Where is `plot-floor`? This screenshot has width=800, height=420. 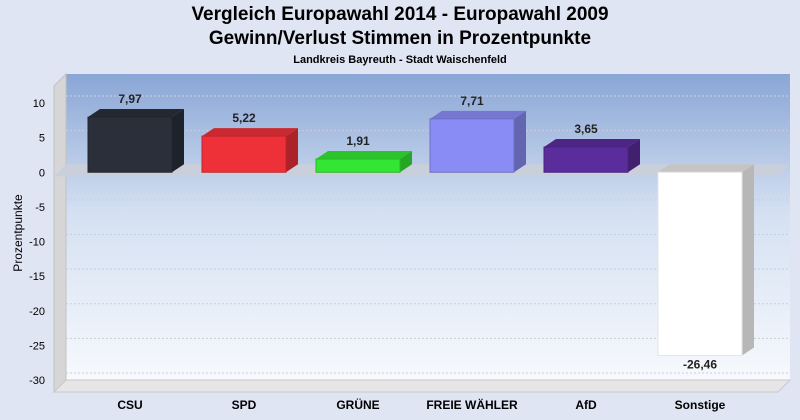 plot-floor is located at coordinates (422, 386).